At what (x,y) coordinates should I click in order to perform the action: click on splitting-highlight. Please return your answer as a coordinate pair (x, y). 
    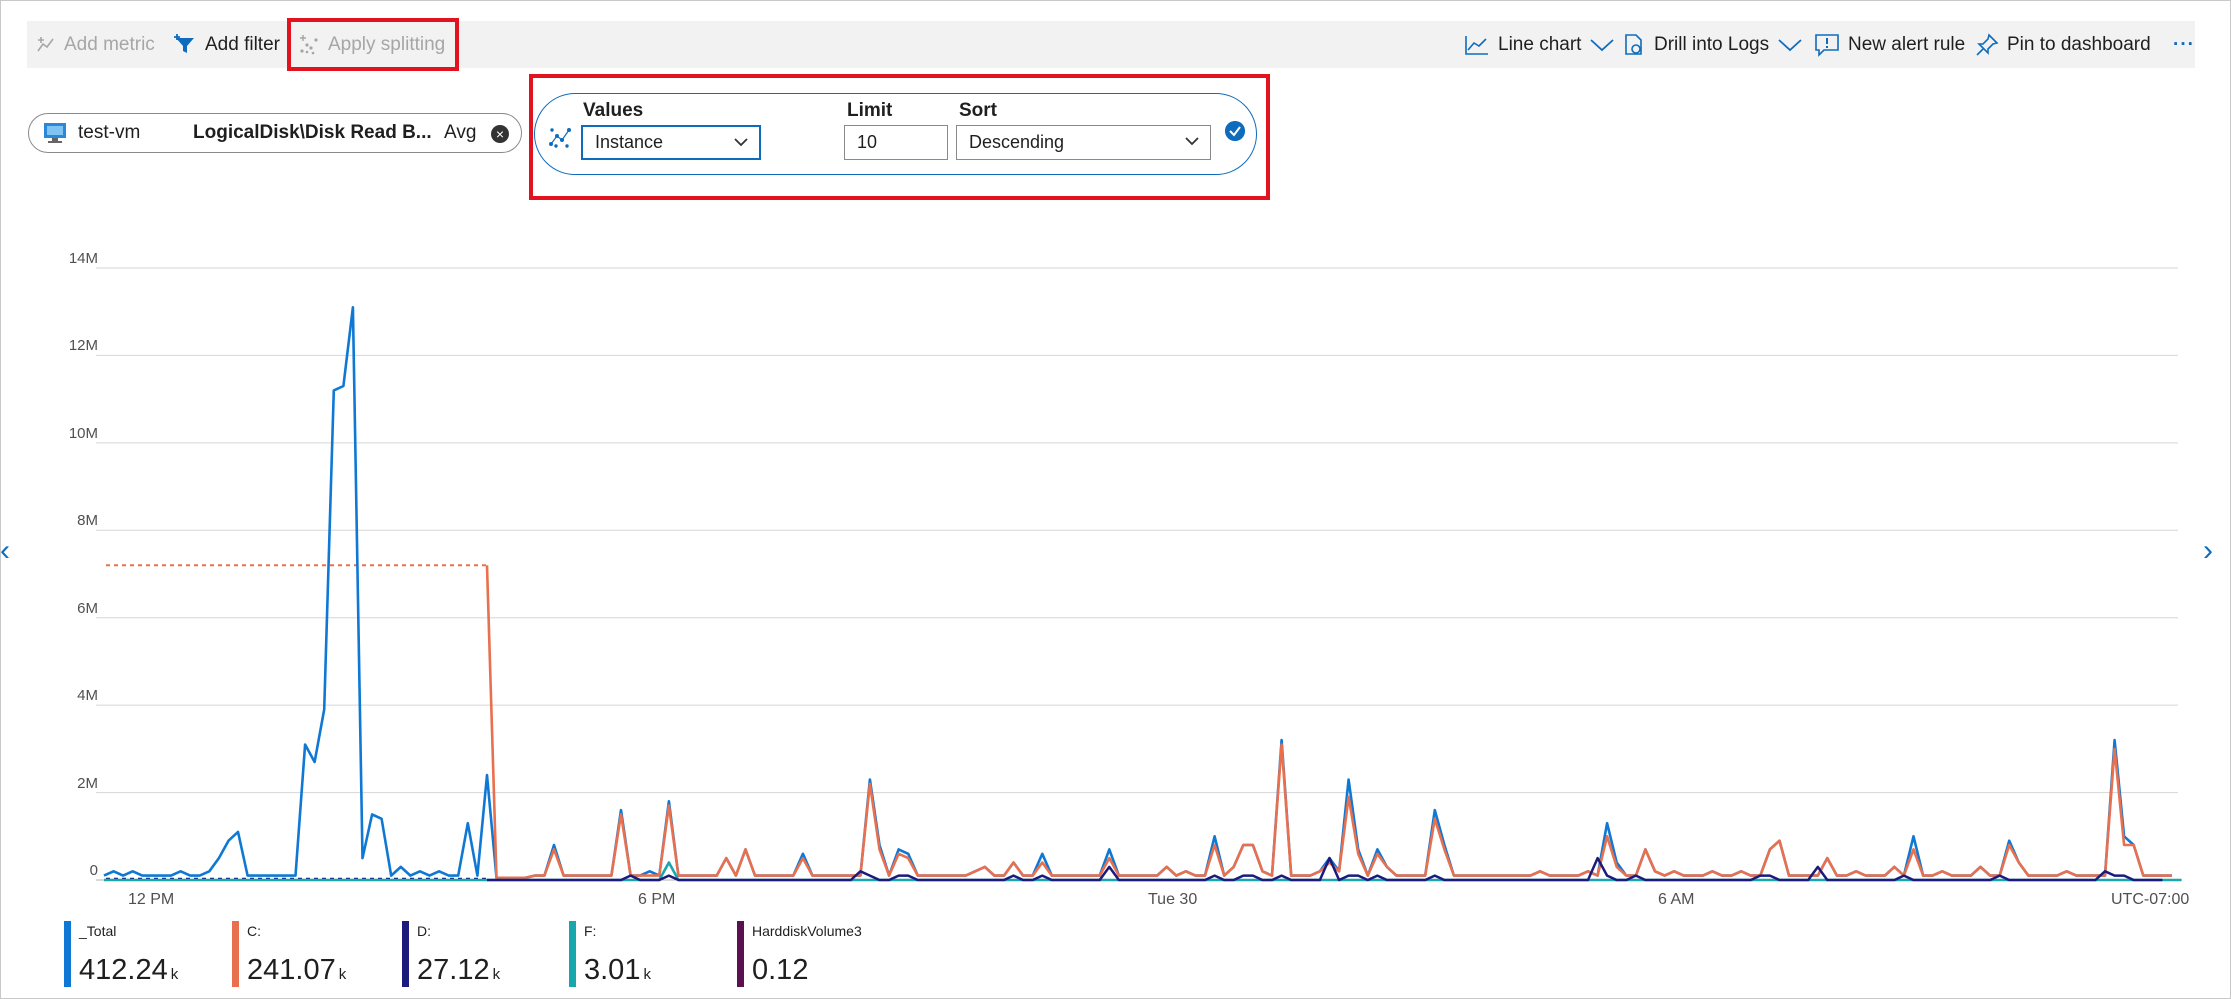
    Looking at the image, I should click on (899, 137).